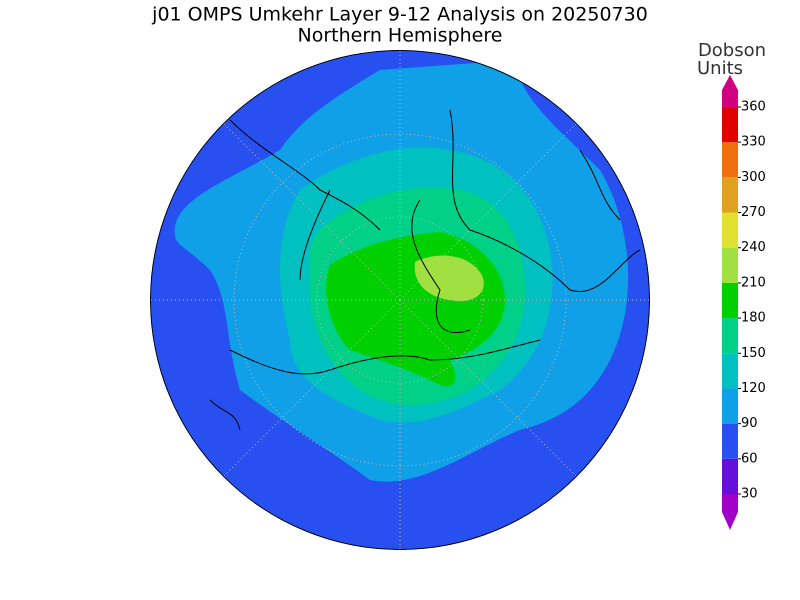 The image size is (800, 600). I want to click on colorbar-tick-label: 60, so click(749, 458).